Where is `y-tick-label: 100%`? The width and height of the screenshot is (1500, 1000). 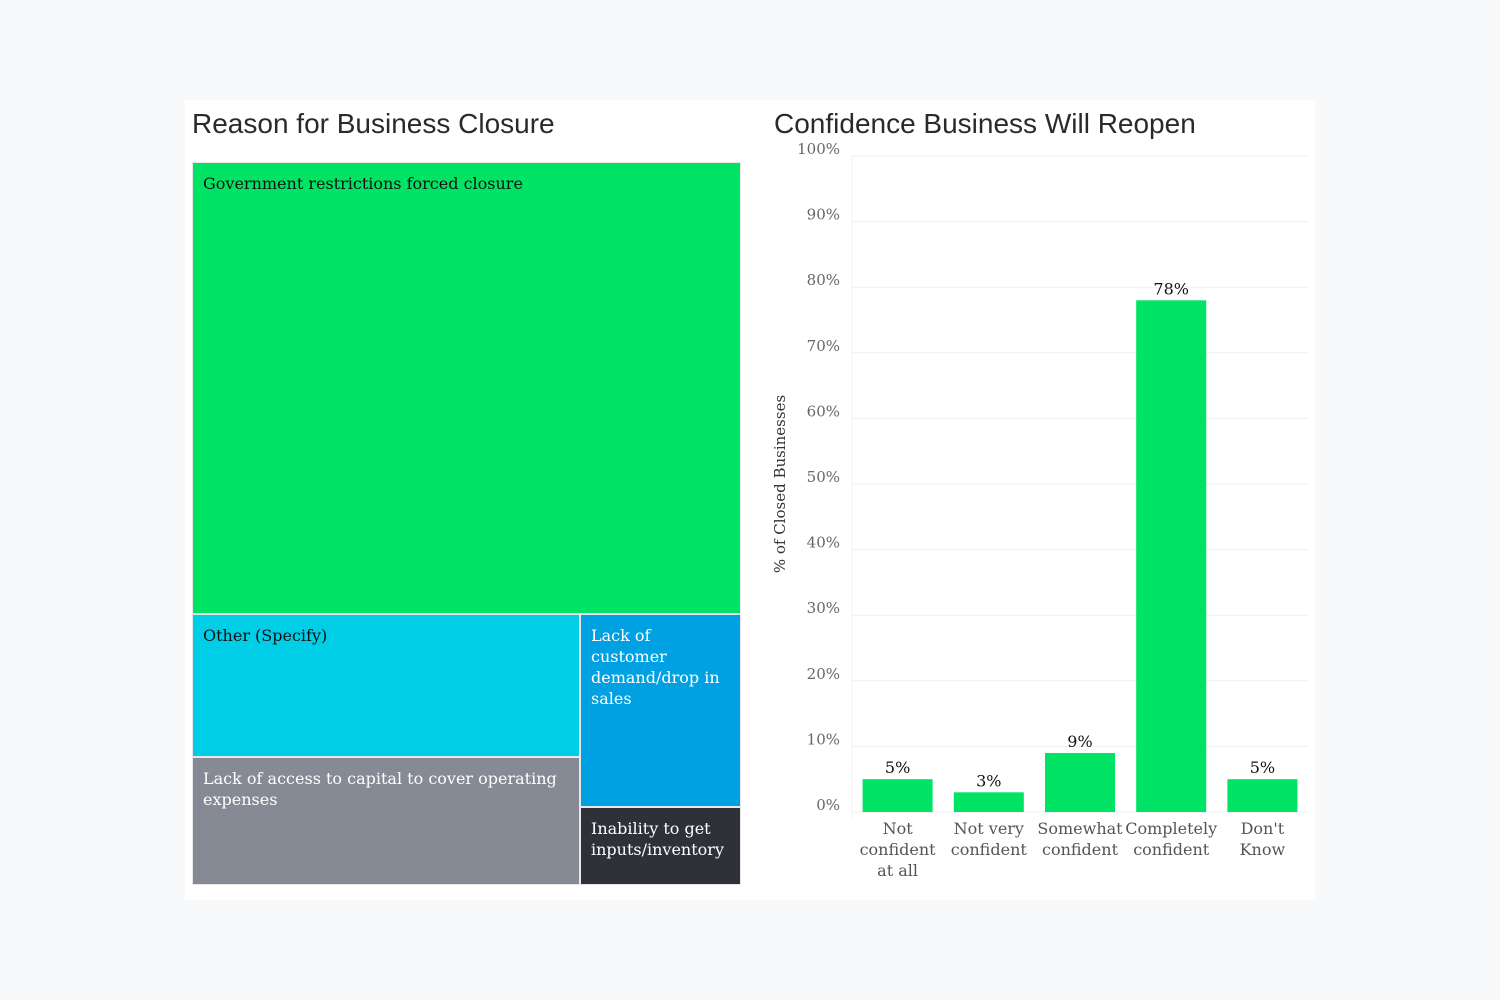 y-tick-label: 100% is located at coordinates (818, 149).